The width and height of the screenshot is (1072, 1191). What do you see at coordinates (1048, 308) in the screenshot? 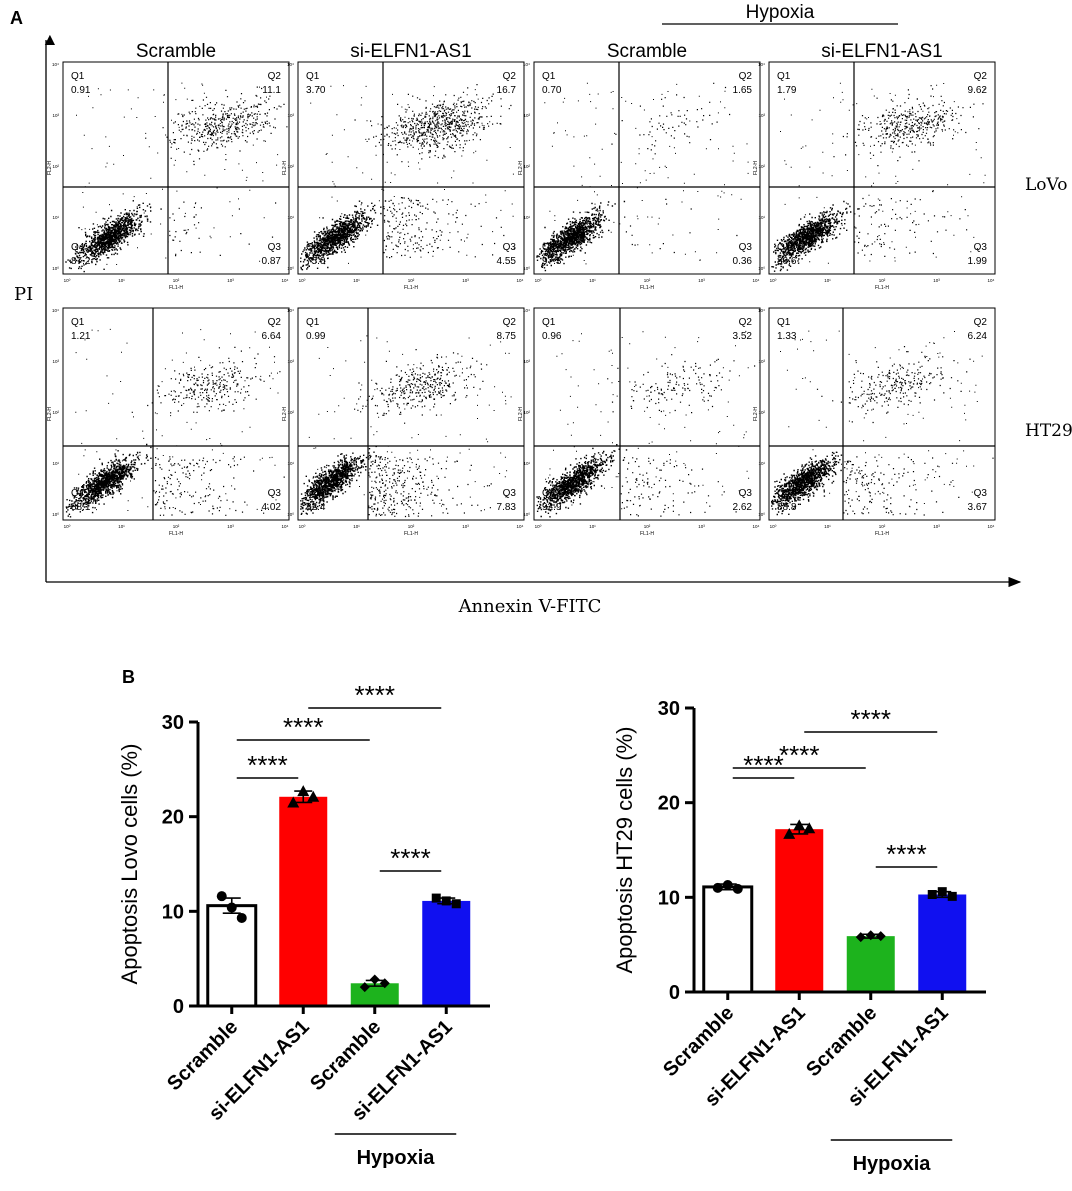
I see `flow-row-labels: LoVo HT29` at bounding box center [1048, 308].